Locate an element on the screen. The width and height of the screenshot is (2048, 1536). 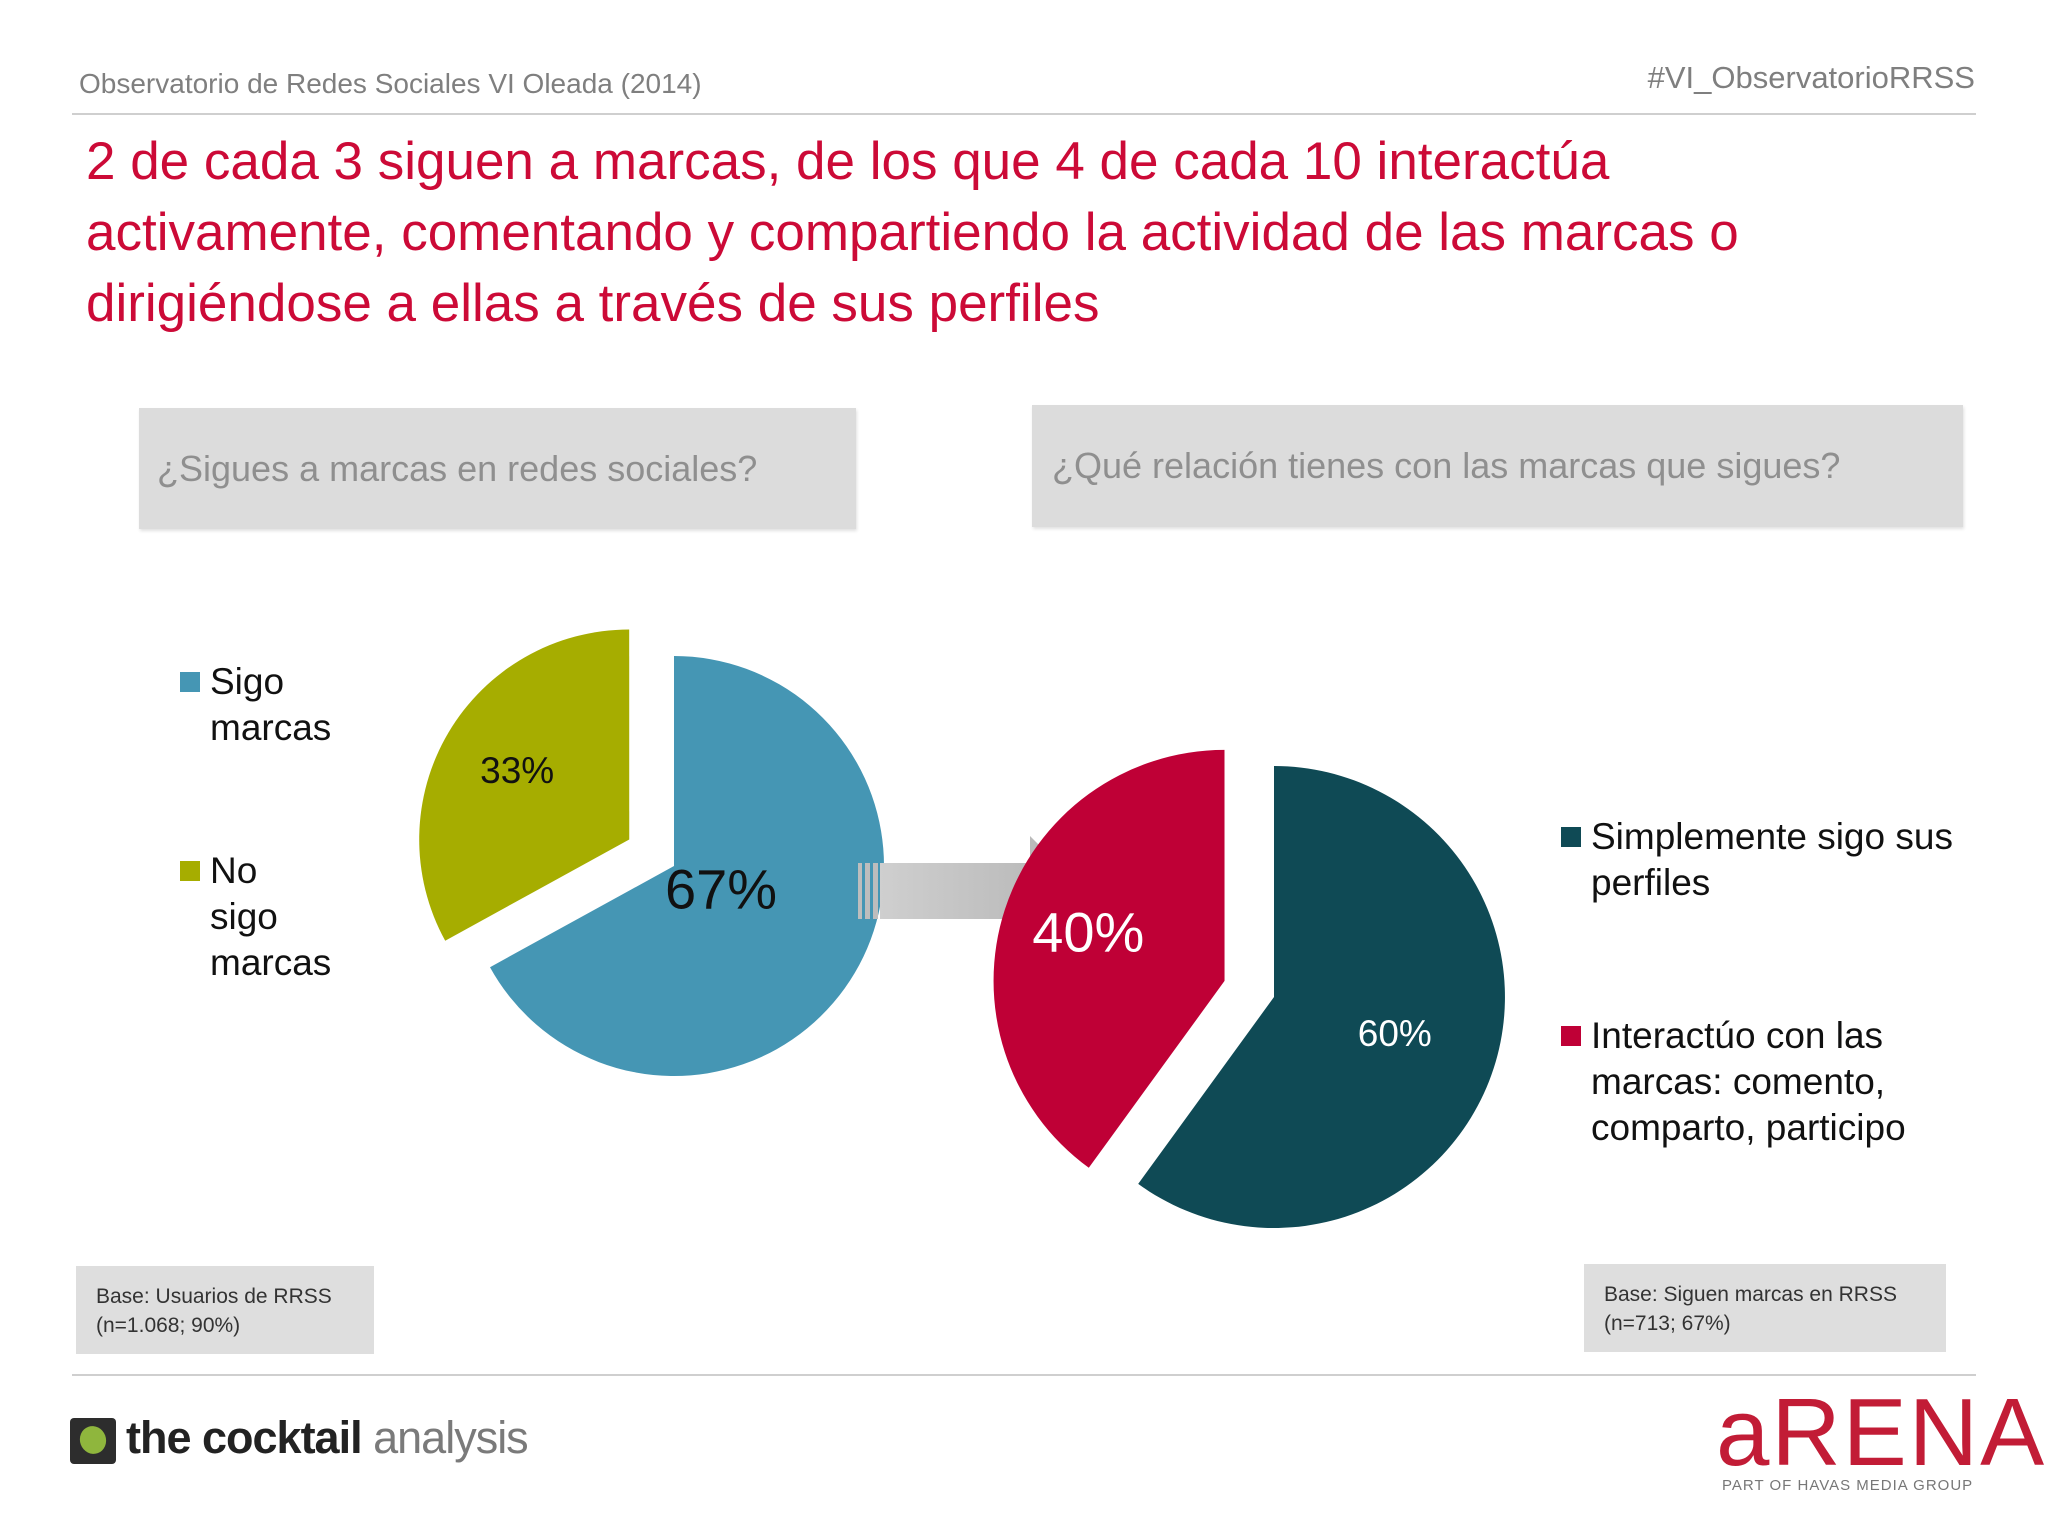
pie-chart-follow-brands: 67% 33% is located at coordinates (652, 852).